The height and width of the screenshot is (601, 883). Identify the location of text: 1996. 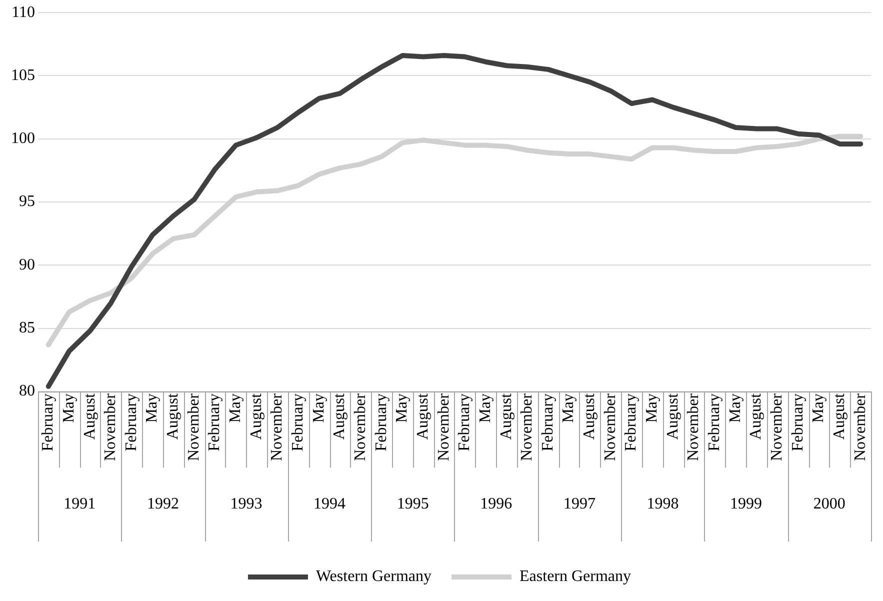
(496, 504).